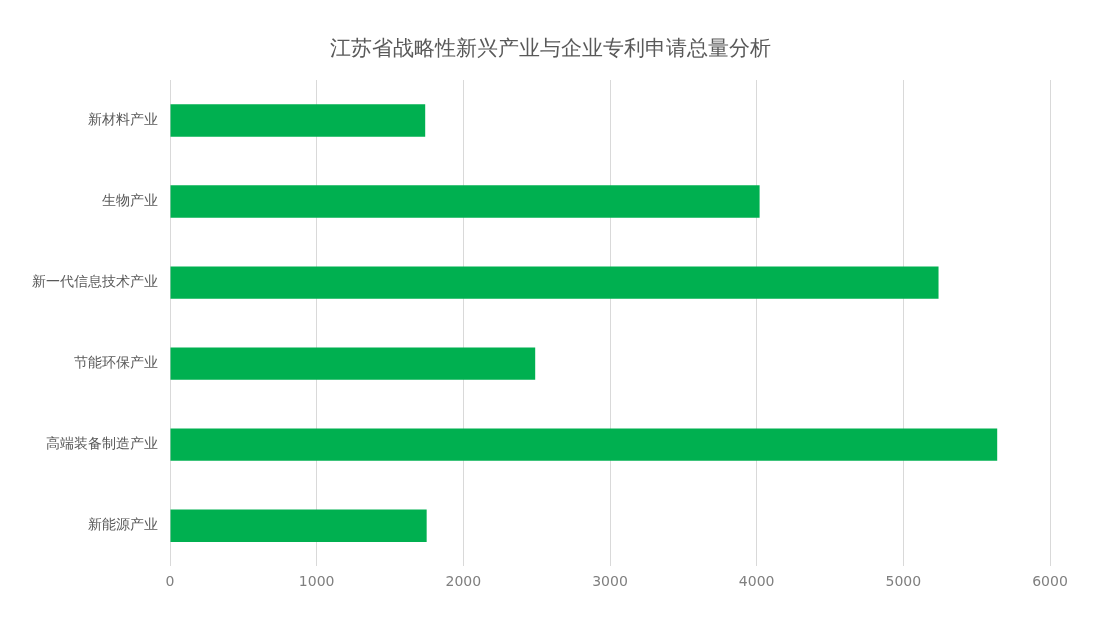 The height and width of the screenshot is (619, 1100). Describe the element at coordinates (116, 362) in the screenshot. I see `y-tick-label: 节能环保产业` at that location.